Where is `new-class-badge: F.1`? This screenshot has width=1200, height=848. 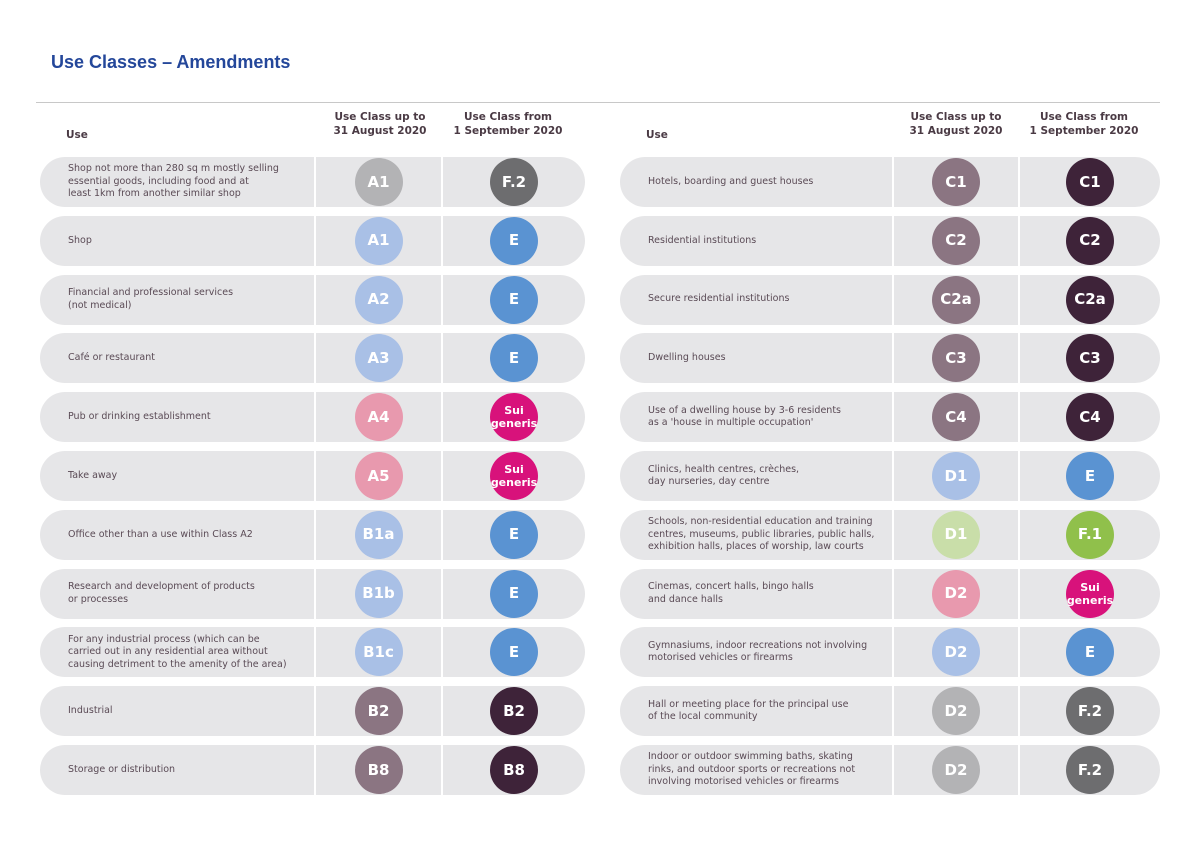
new-class-badge: F.1 is located at coordinates (1090, 534).